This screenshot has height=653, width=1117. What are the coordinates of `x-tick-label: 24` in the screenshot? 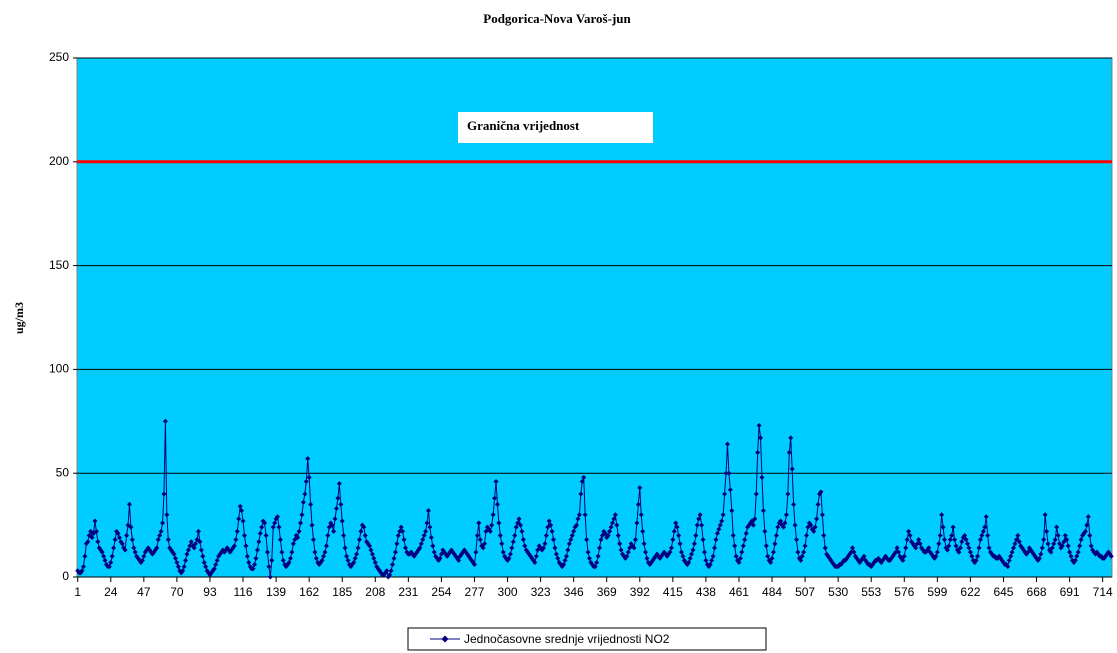 It's located at (111, 592).